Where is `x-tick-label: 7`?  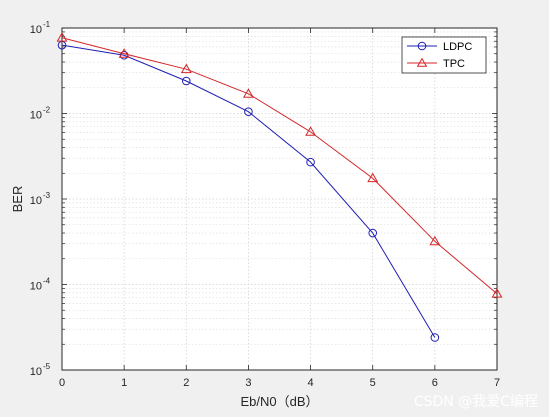
x-tick-label: 7 is located at coordinates (497, 383).